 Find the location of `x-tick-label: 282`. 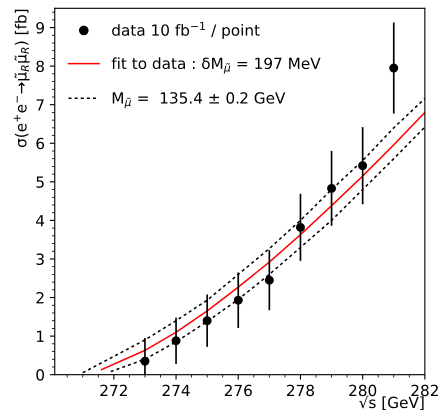

x-tick-label: 282 is located at coordinates (424, 390).